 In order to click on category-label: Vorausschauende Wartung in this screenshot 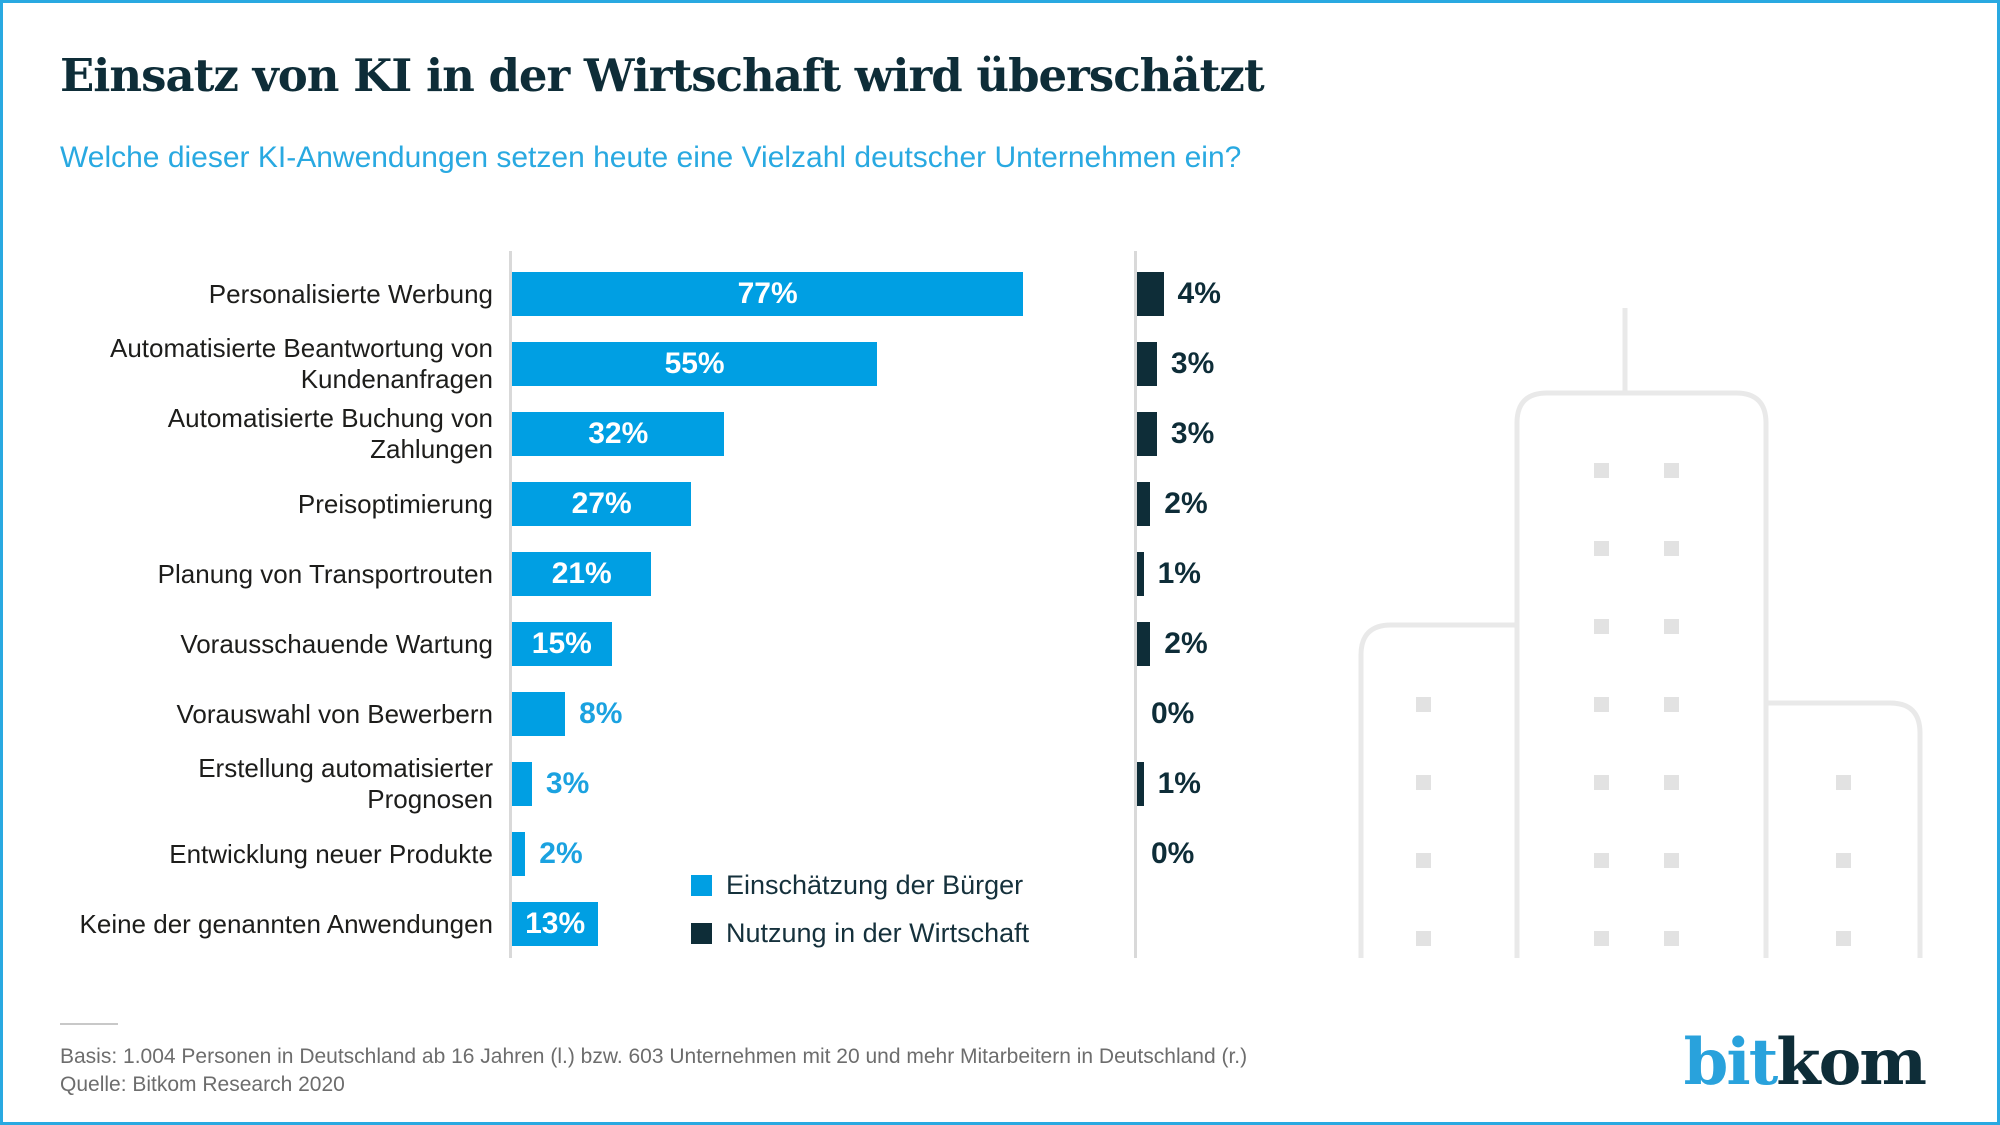, I will do `click(336, 643)`.